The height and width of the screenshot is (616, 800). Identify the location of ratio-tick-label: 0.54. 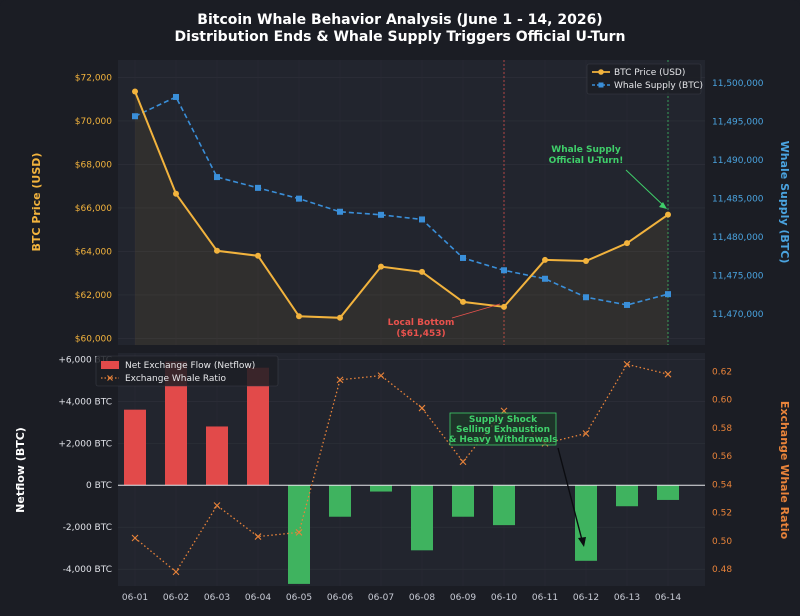
(722, 485).